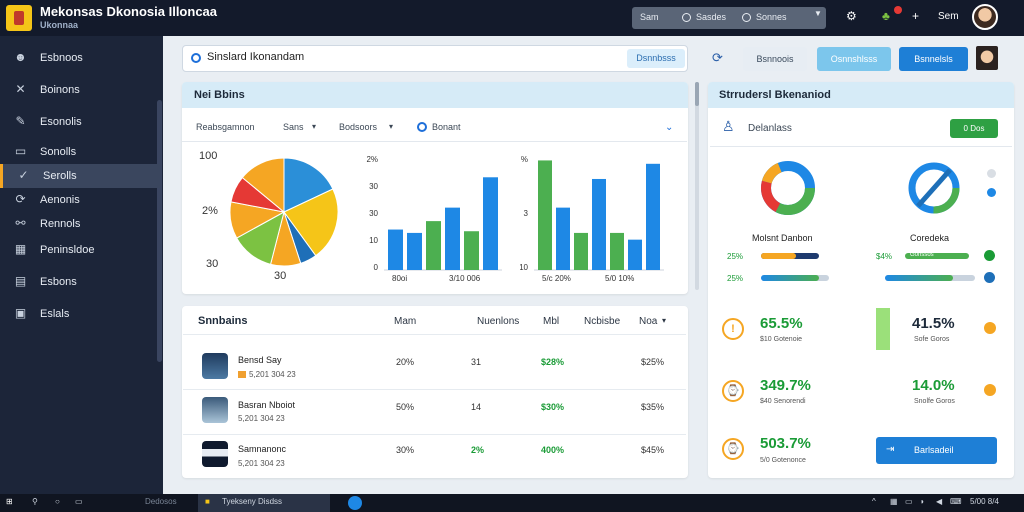 The height and width of the screenshot is (512, 1024). What do you see at coordinates (80, 200) in the screenshot?
I see `sidebar-item-5: ⟳ Aenonis` at bounding box center [80, 200].